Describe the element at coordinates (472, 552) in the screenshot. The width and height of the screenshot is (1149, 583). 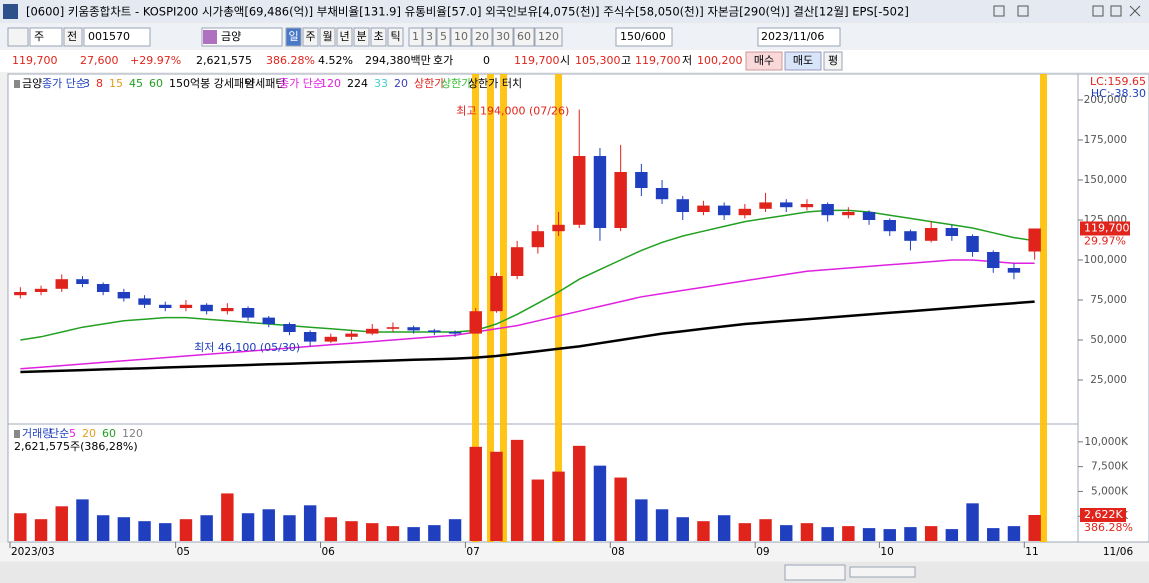
I see `x-tick-label: 07` at that location.